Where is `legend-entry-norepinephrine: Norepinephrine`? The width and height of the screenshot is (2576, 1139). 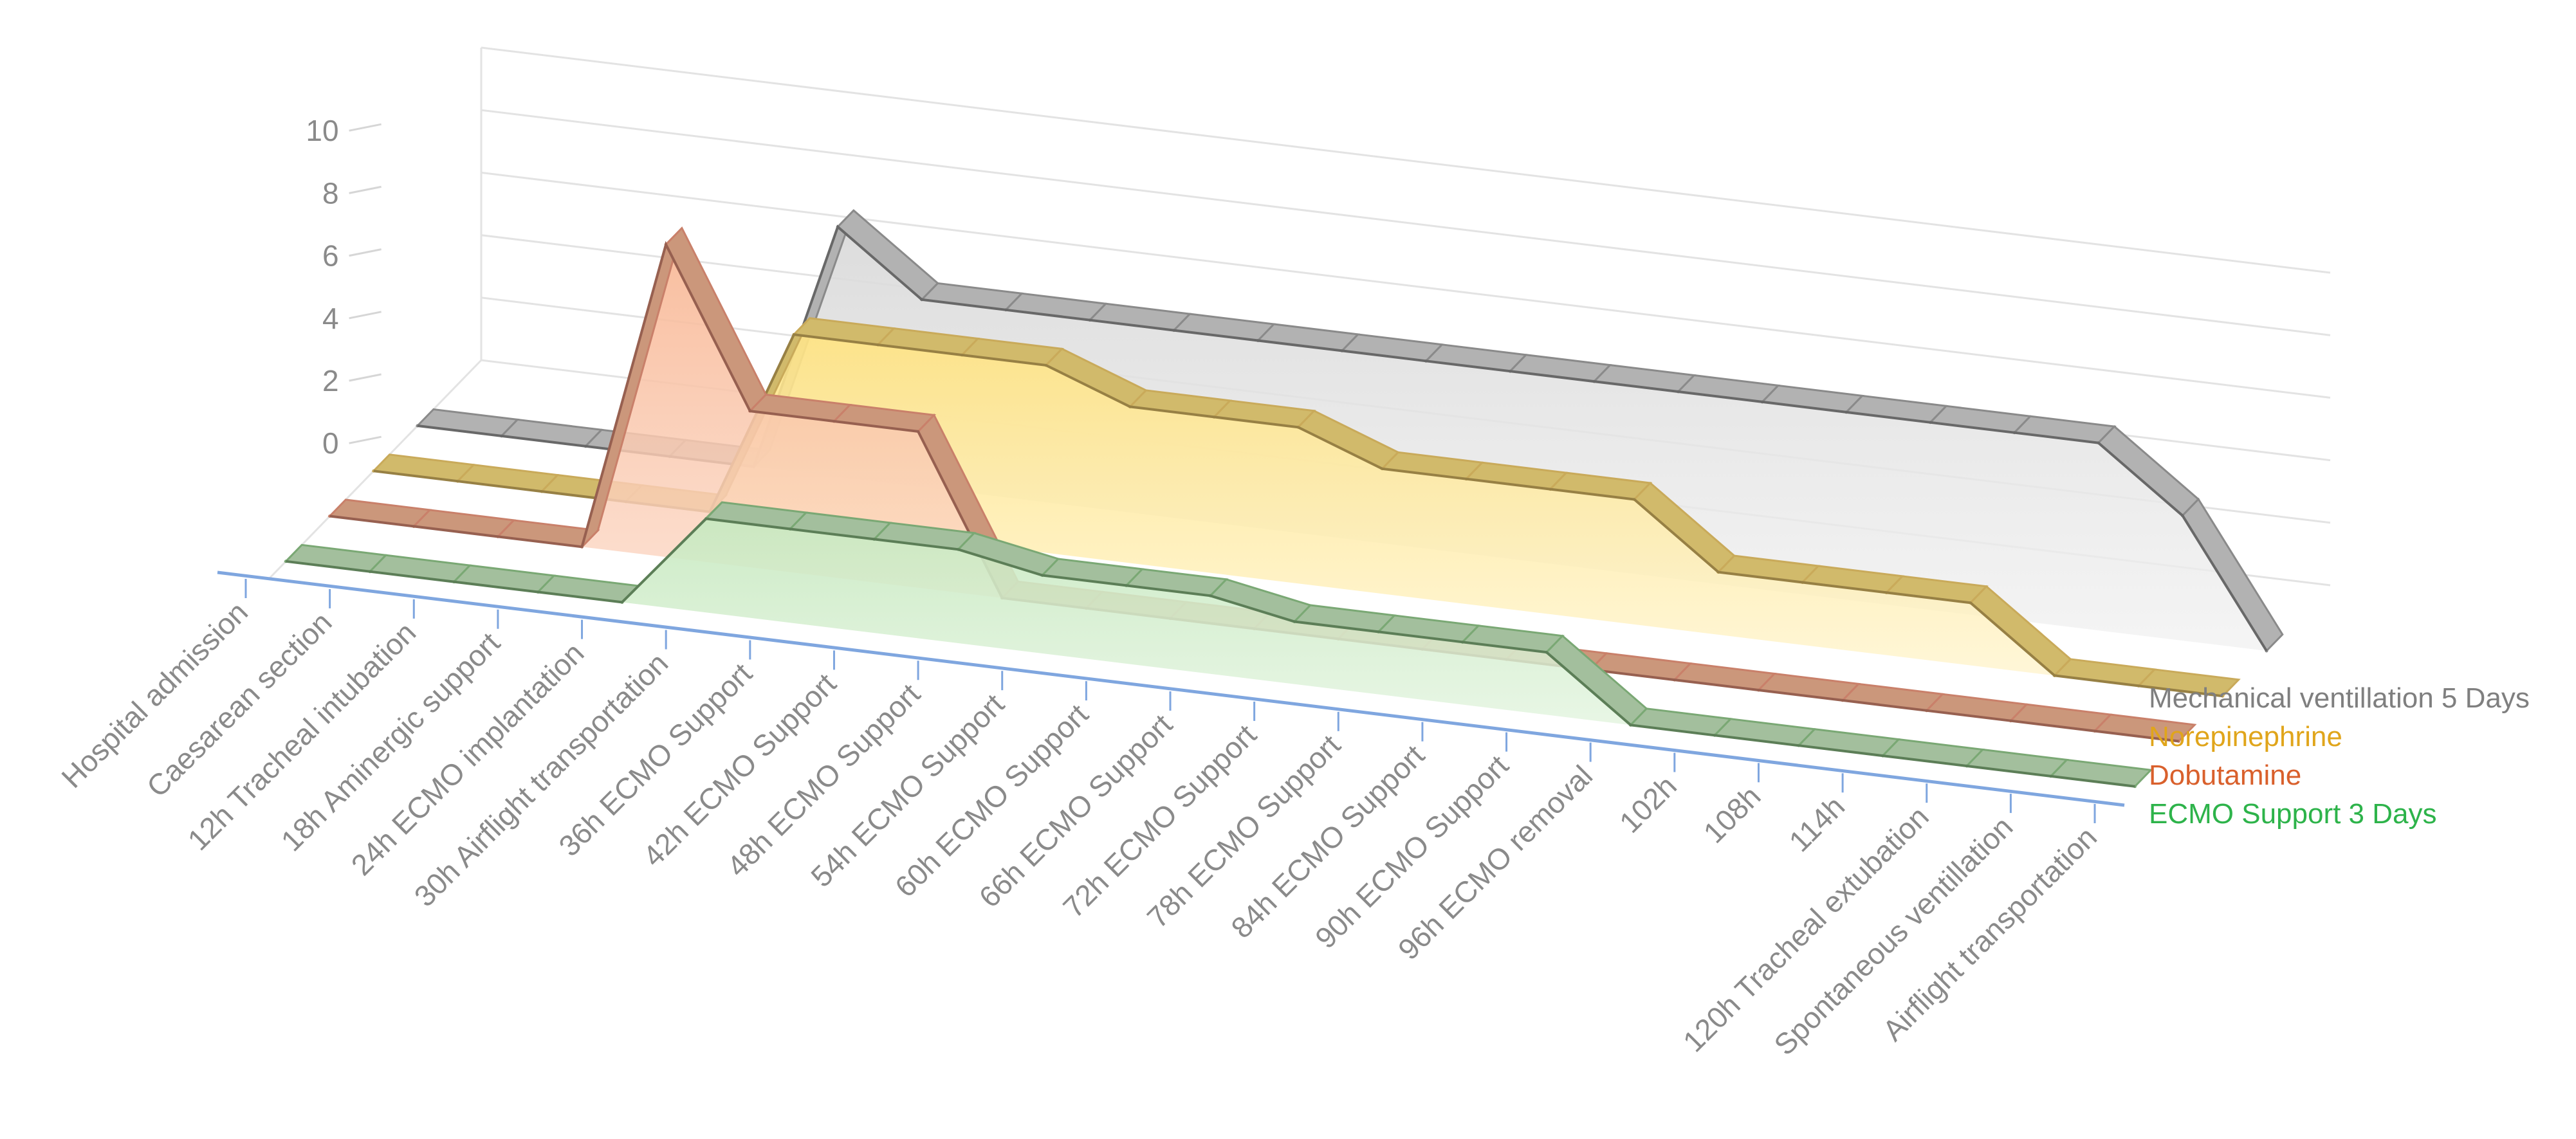
legend-entry-norepinephrine: Norepinephrine is located at coordinates (2245, 737).